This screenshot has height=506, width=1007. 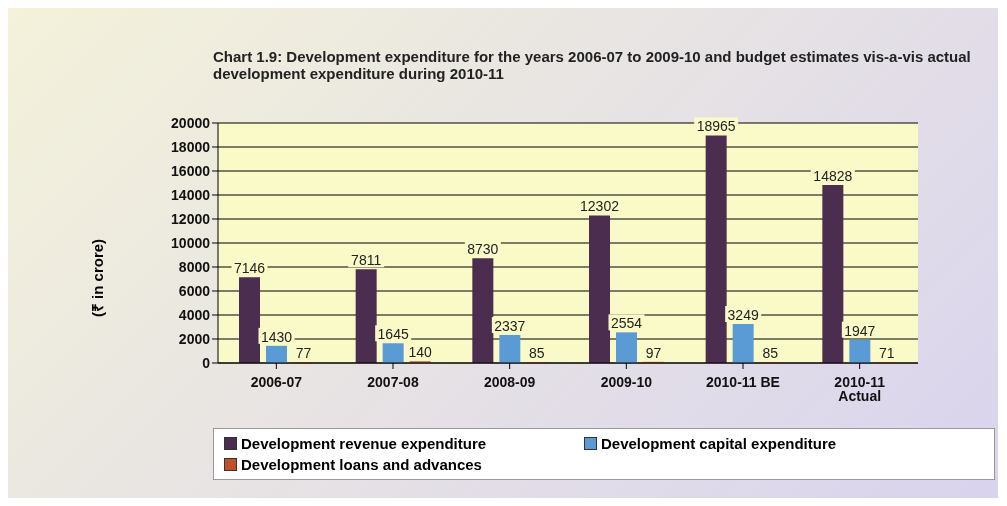 I want to click on y-tick-label: 12000, so click(x=191, y=218).